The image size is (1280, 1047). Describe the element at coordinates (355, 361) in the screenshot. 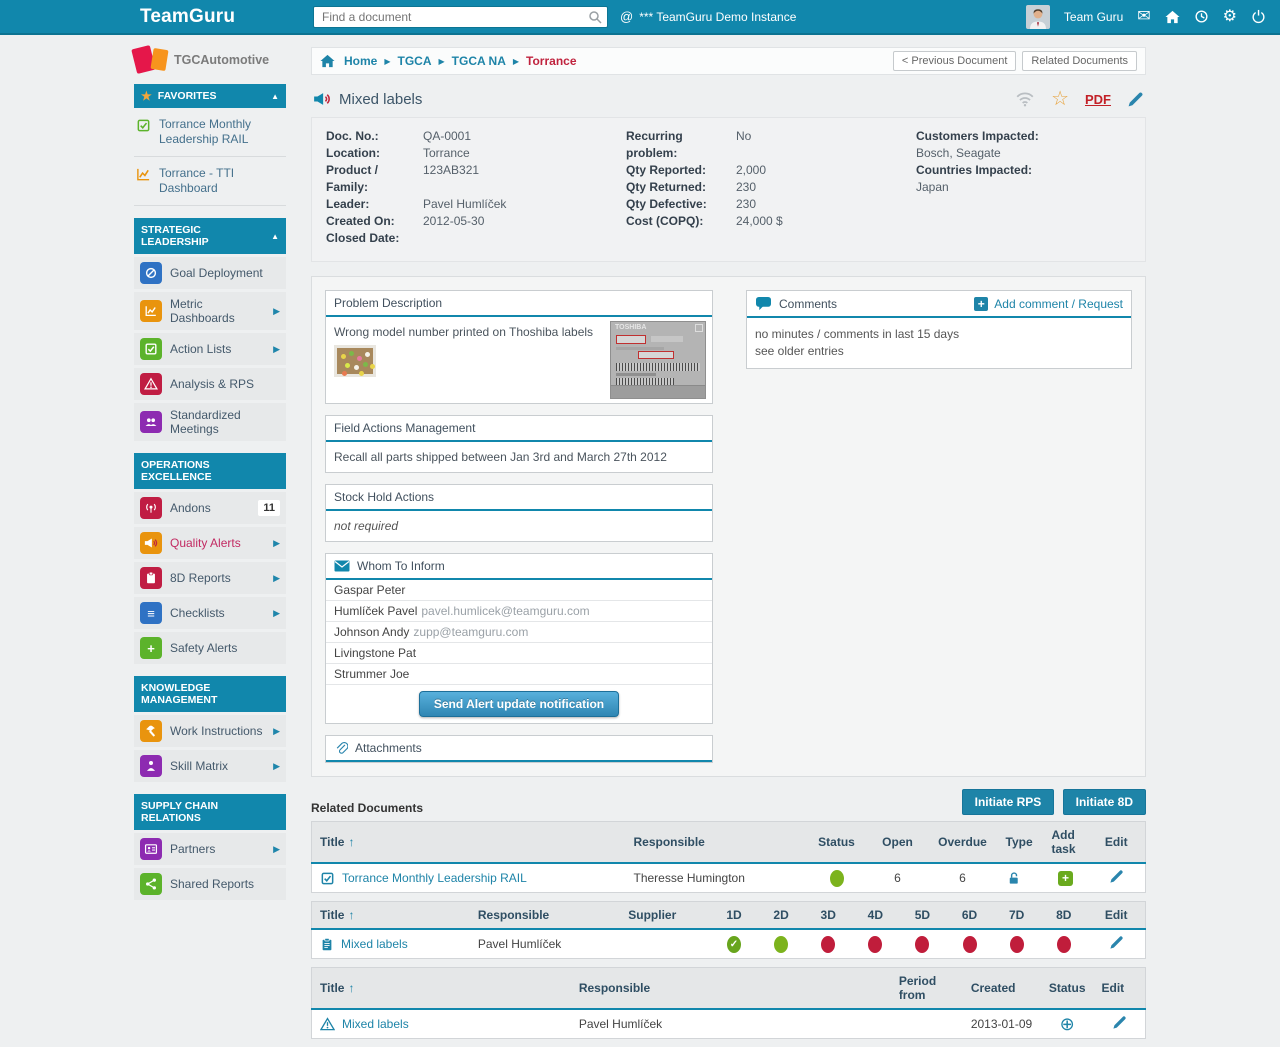

I see `sticker-board-photo` at that location.